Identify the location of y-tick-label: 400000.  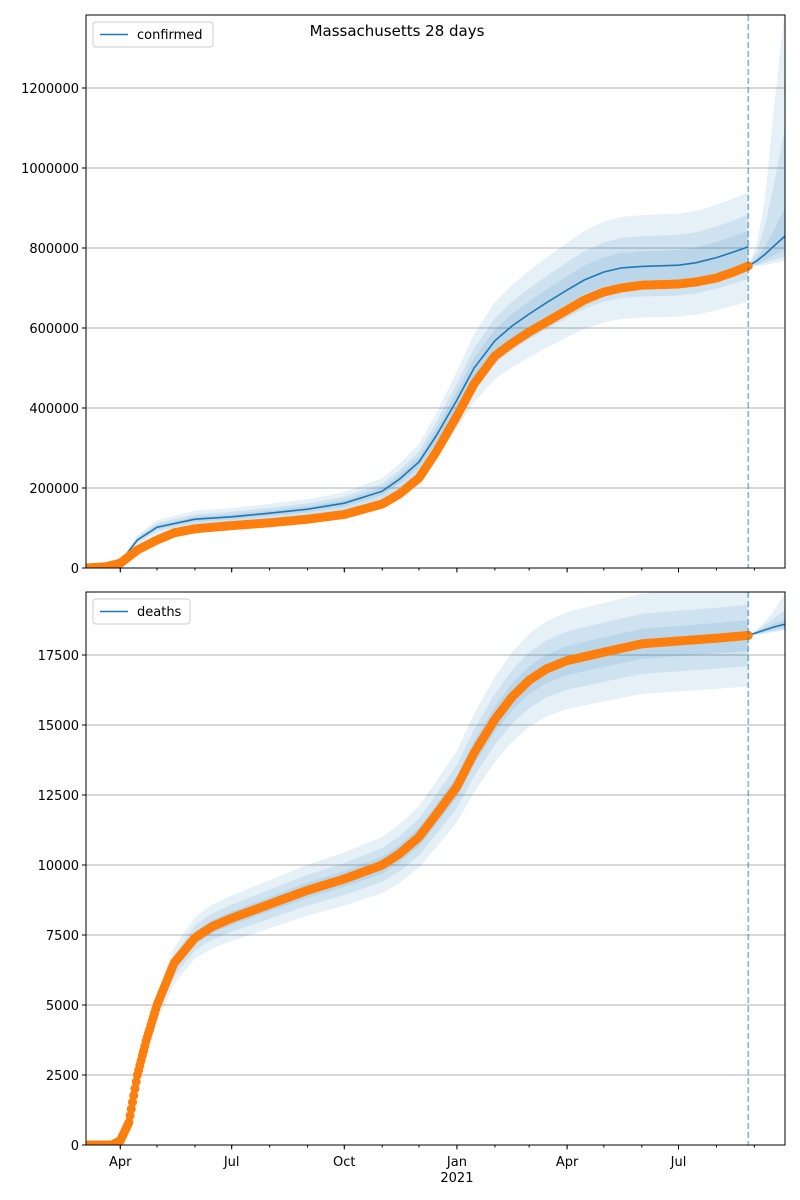
(54, 409).